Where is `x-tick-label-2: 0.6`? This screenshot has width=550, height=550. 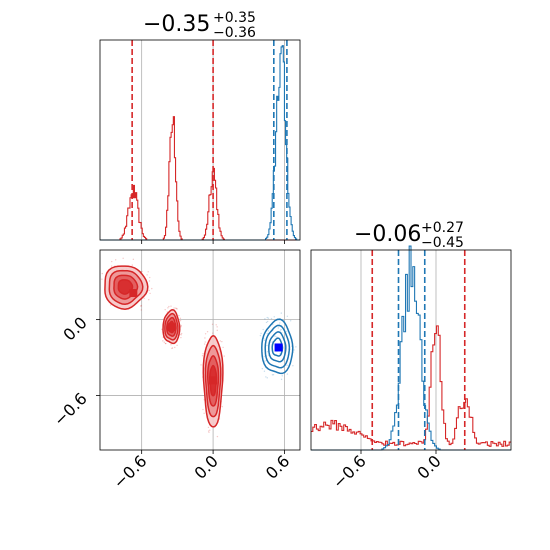 x-tick-label-2: 0.6 is located at coordinates (277, 466).